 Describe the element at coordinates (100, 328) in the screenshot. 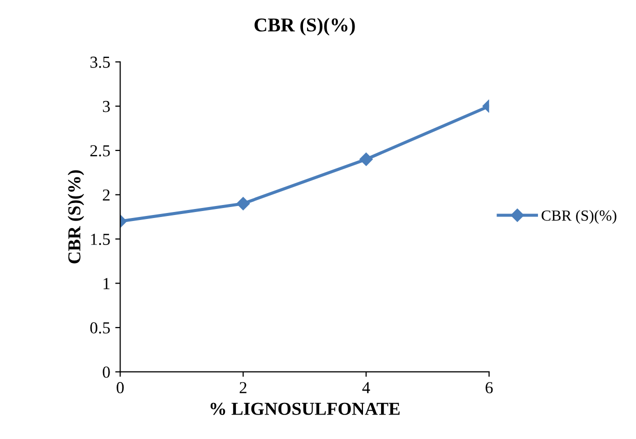

I see `y-tick-label: 0.5` at that location.